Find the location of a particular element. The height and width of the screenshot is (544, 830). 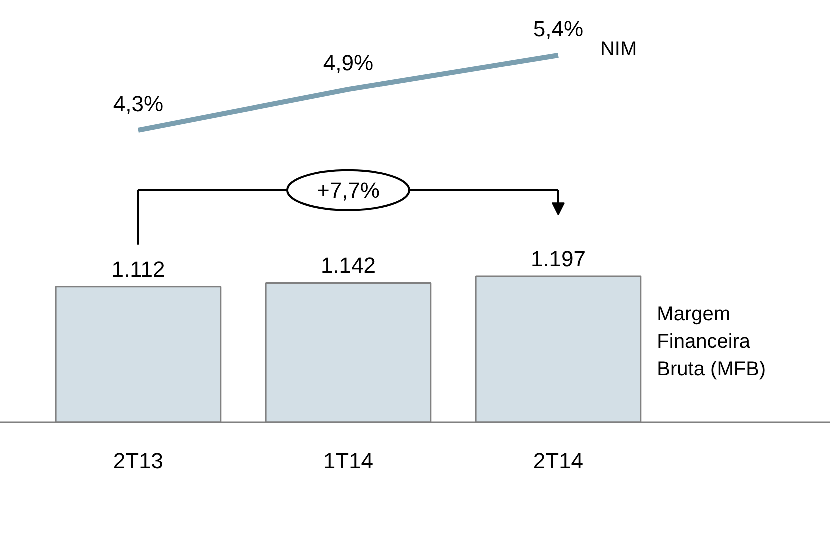

text: +7,7% is located at coordinates (348, 190).